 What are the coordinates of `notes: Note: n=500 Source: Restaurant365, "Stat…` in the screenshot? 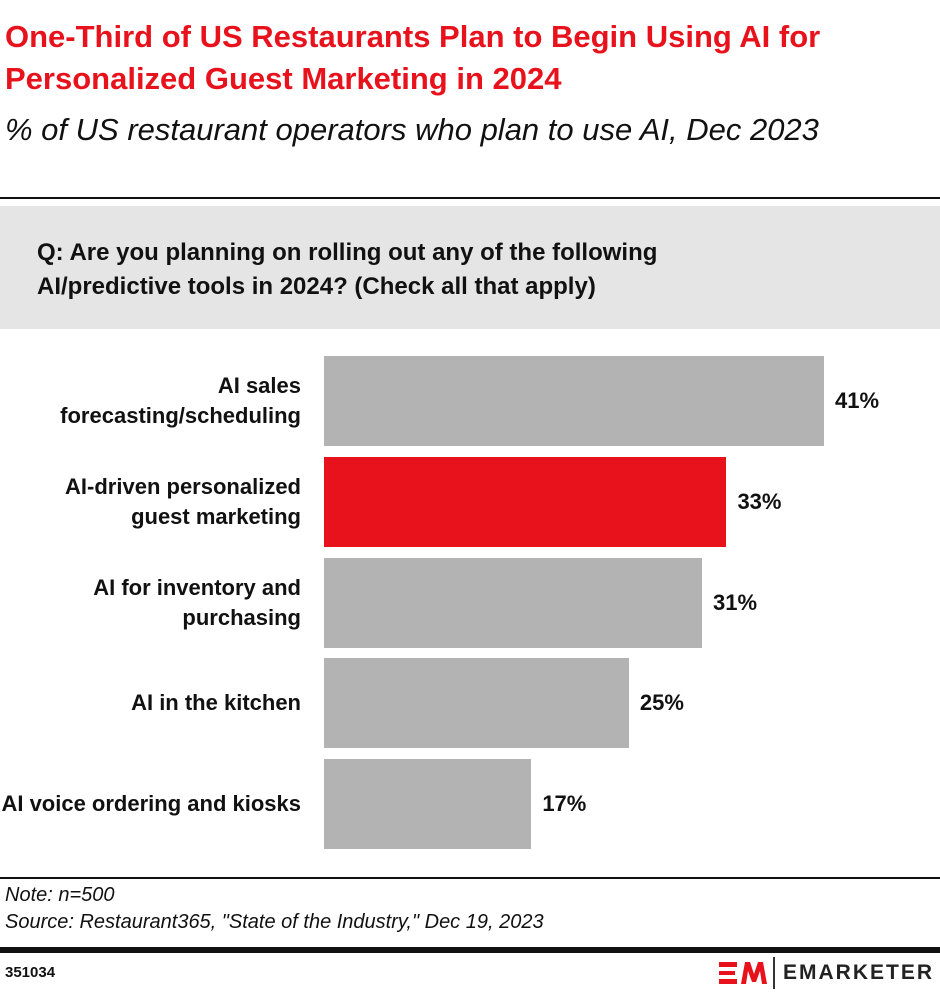 It's located at (274, 909).